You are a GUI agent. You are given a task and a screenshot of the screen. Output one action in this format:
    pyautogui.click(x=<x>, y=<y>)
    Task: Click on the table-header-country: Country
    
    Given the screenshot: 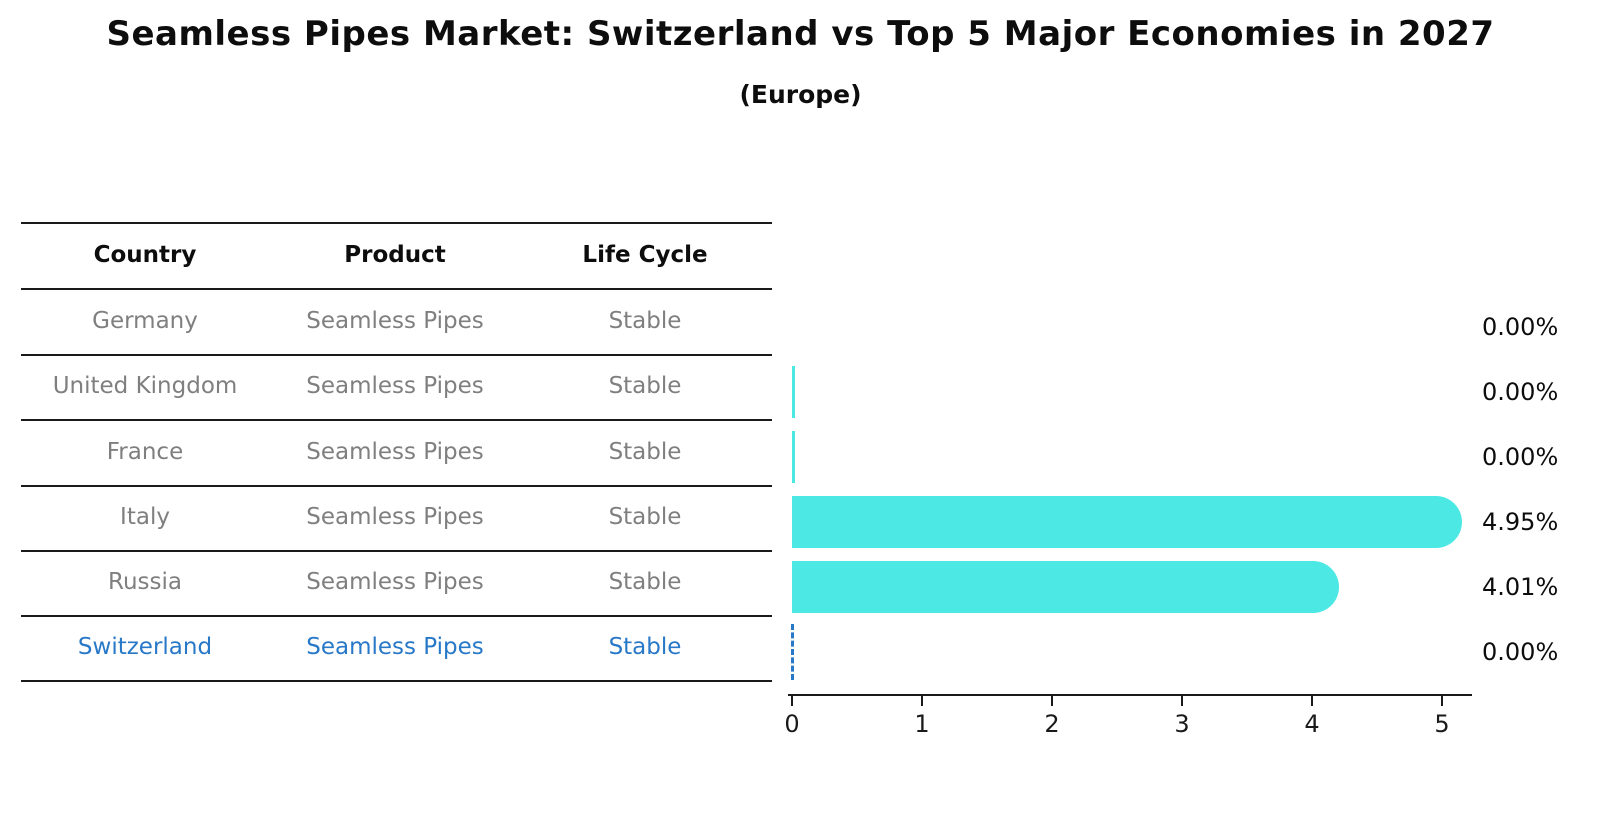 What is the action you would take?
    pyautogui.click(x=145, y=255)
    